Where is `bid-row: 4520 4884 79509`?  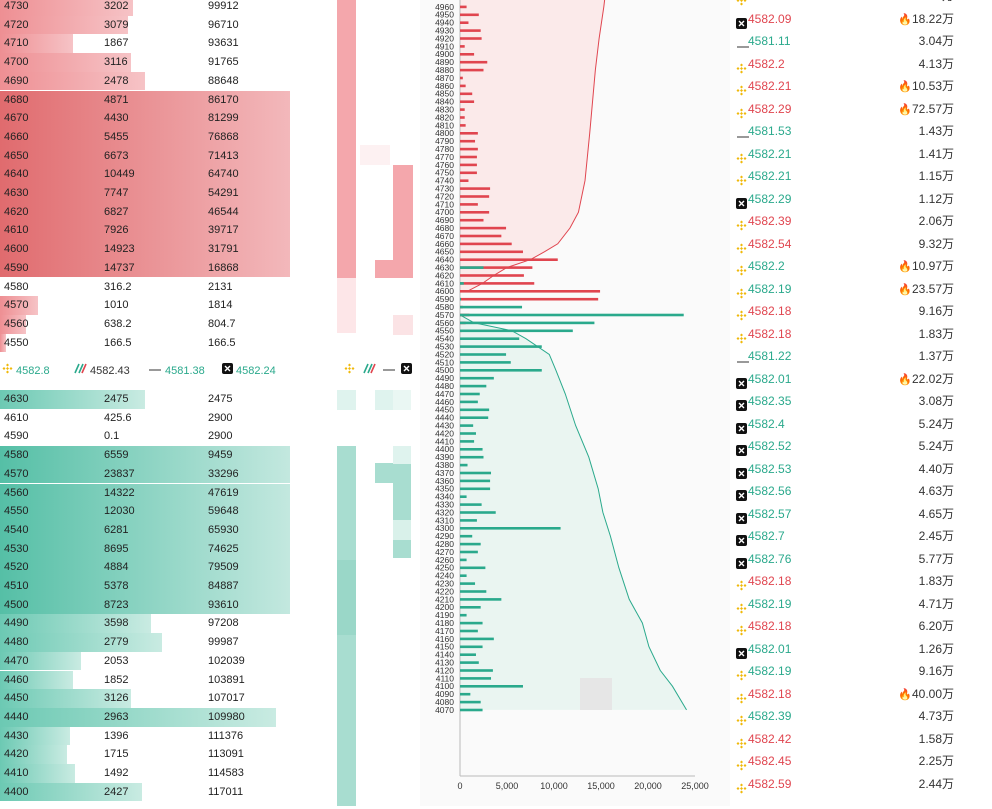 bid-row: 4520 4884 79509 is located at coordinates (146, 567).